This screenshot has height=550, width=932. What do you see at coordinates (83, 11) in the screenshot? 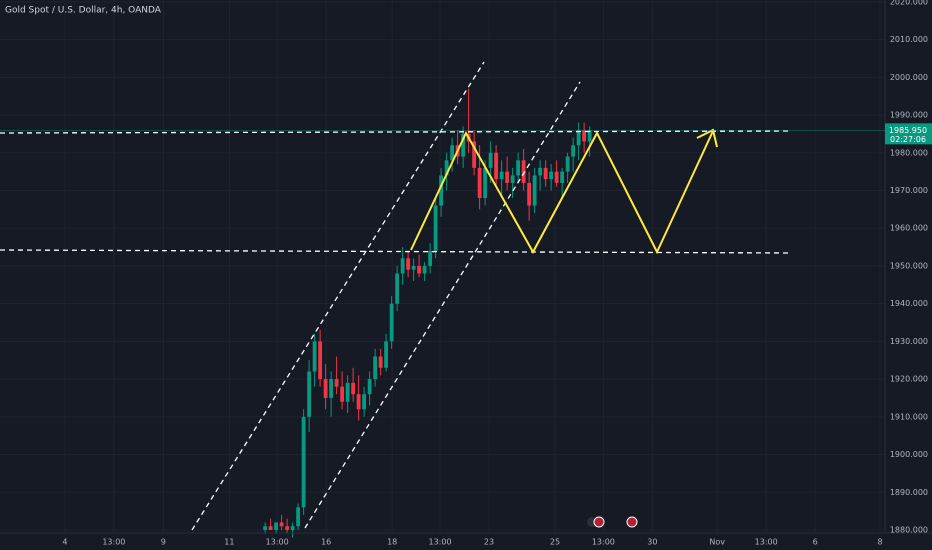
I see `chart-title: Gold Spot / U.S. Dollar, 4h, OANDA` at bounding box center [83, 11].